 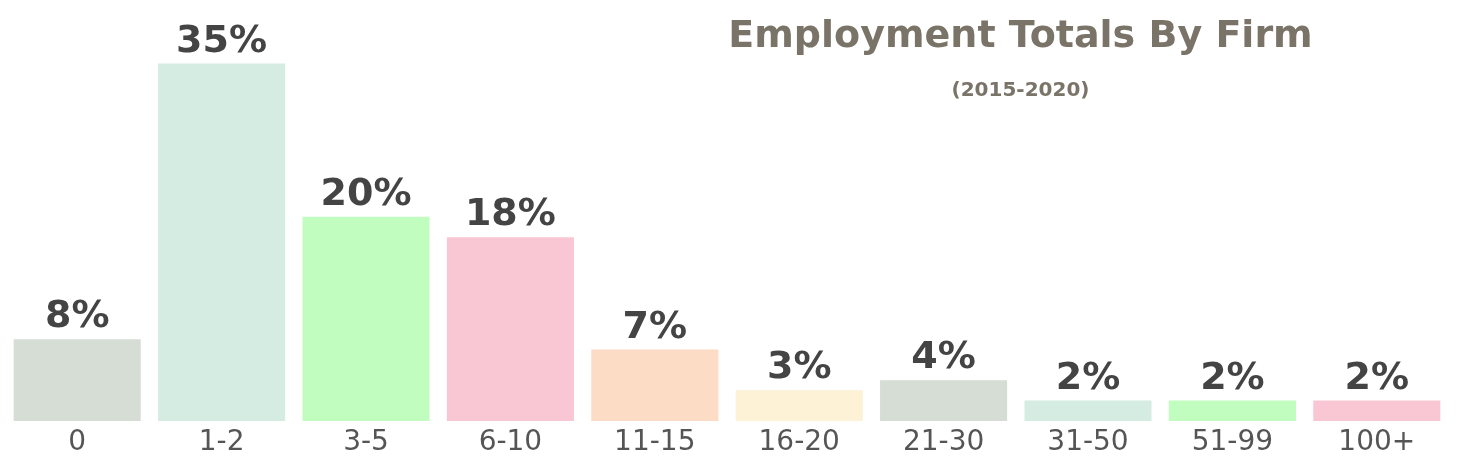 What do you see at coordinates (1232, 440) in the screenshot?
I see `x-tick-label: 51-99` at bounding box center [1232, 440].